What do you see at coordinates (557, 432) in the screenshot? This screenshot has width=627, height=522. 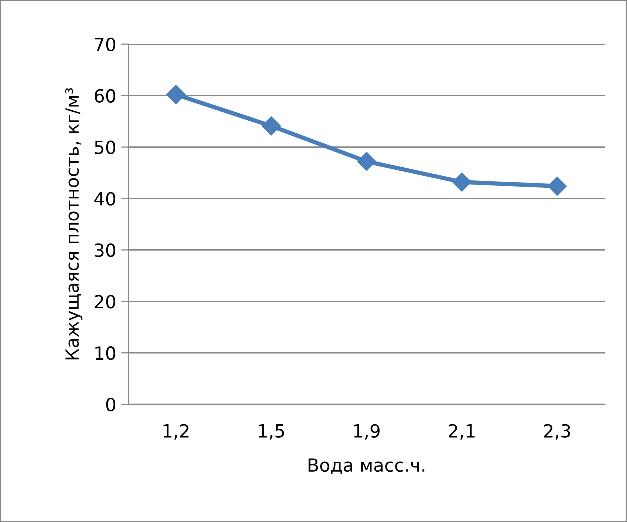 I see `x-tick-label: 2,3` at bounding box center [557, 432].